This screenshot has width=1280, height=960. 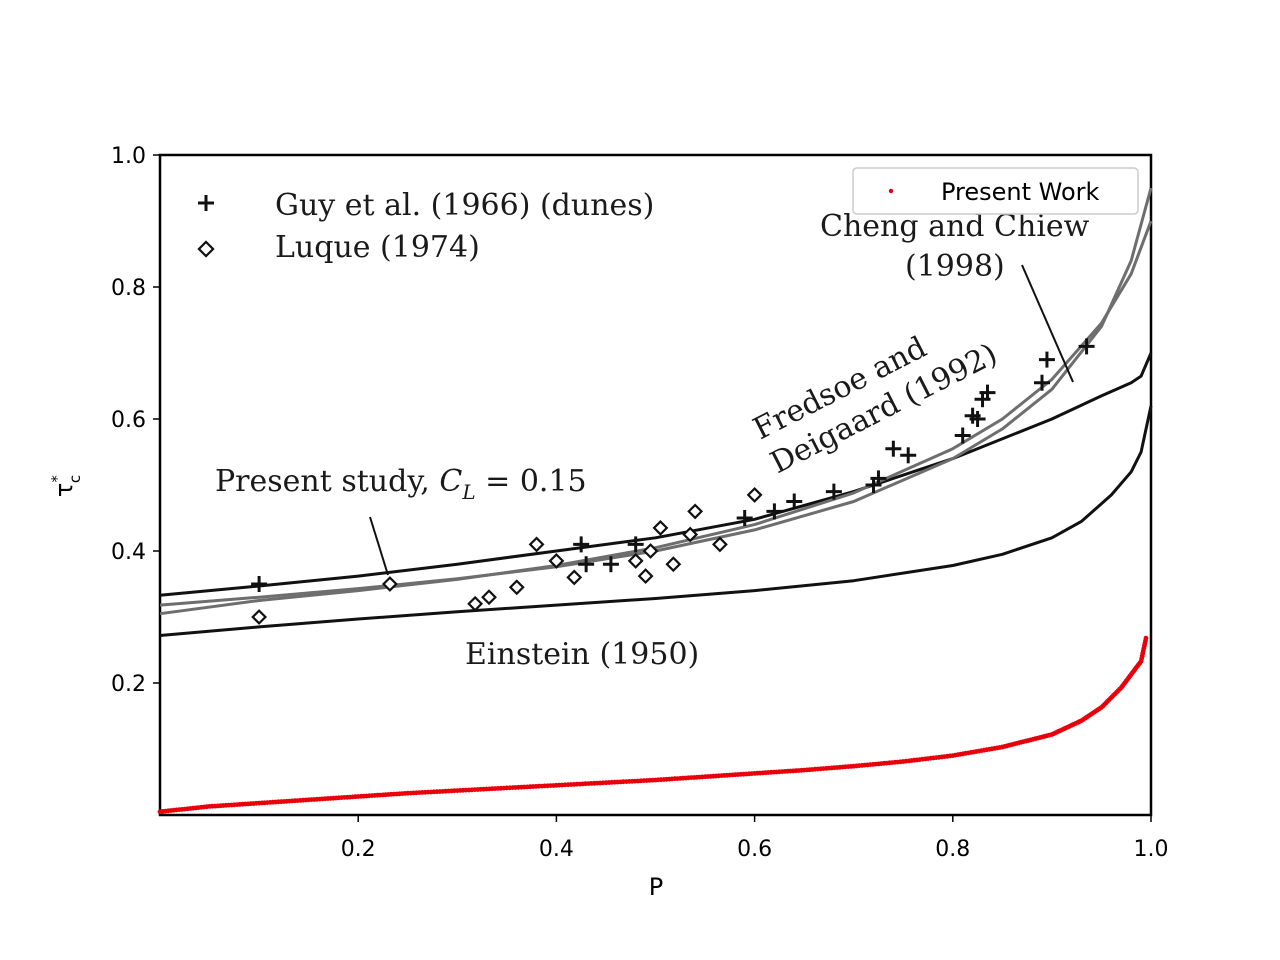 I want to click on x-axis: 0.2 0.4 0.6 0.8 1.0, so click(x=755, y=838).